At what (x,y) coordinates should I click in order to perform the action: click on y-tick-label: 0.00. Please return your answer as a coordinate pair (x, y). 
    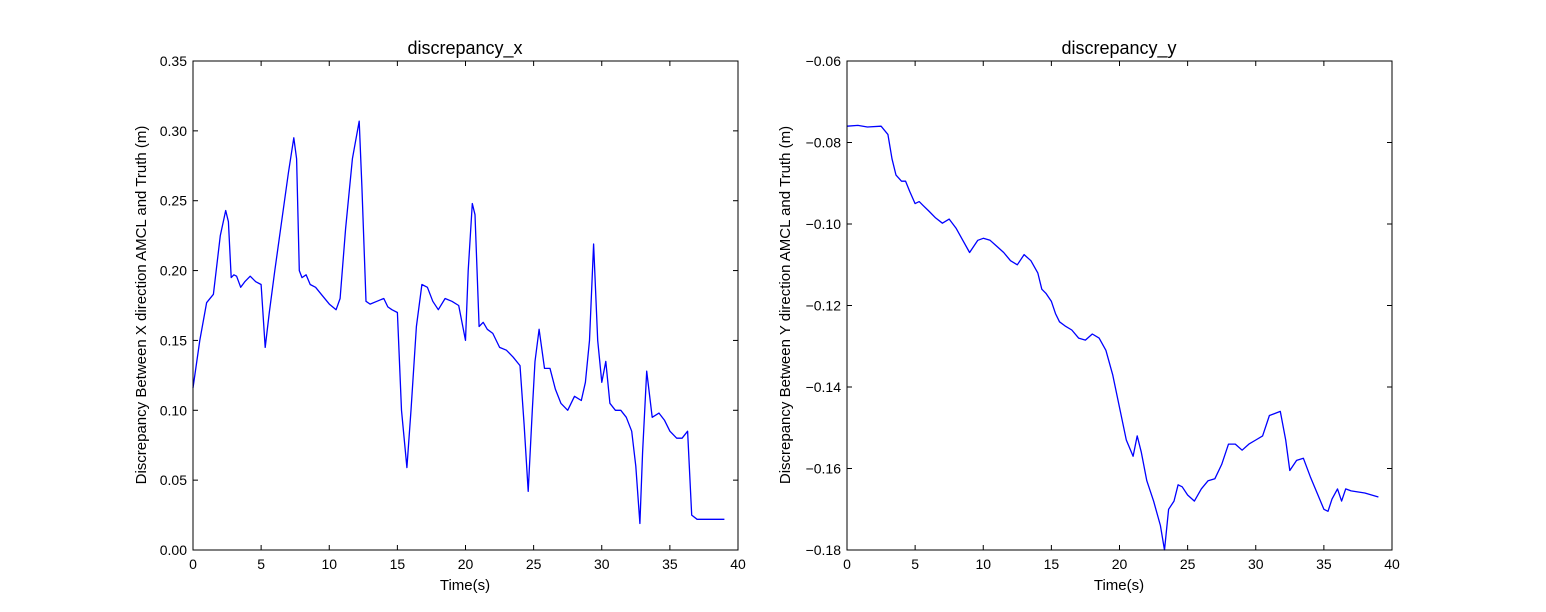
    Looking at the image, I should click on (173, 550).